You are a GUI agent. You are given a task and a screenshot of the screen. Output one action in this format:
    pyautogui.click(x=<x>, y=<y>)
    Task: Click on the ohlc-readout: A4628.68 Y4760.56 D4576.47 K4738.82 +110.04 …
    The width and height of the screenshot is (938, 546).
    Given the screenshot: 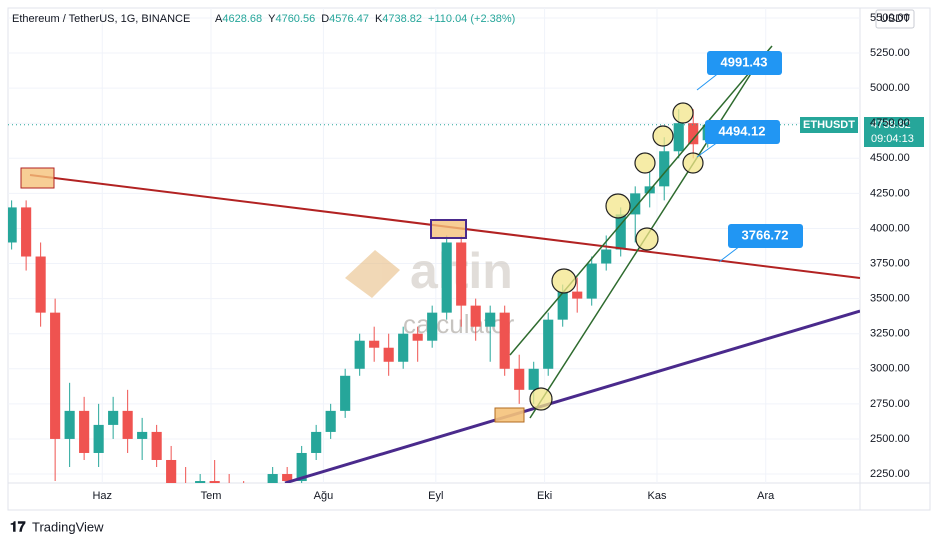 What is the action you would take?
    pyautogui.click(x=365, y=19)
    